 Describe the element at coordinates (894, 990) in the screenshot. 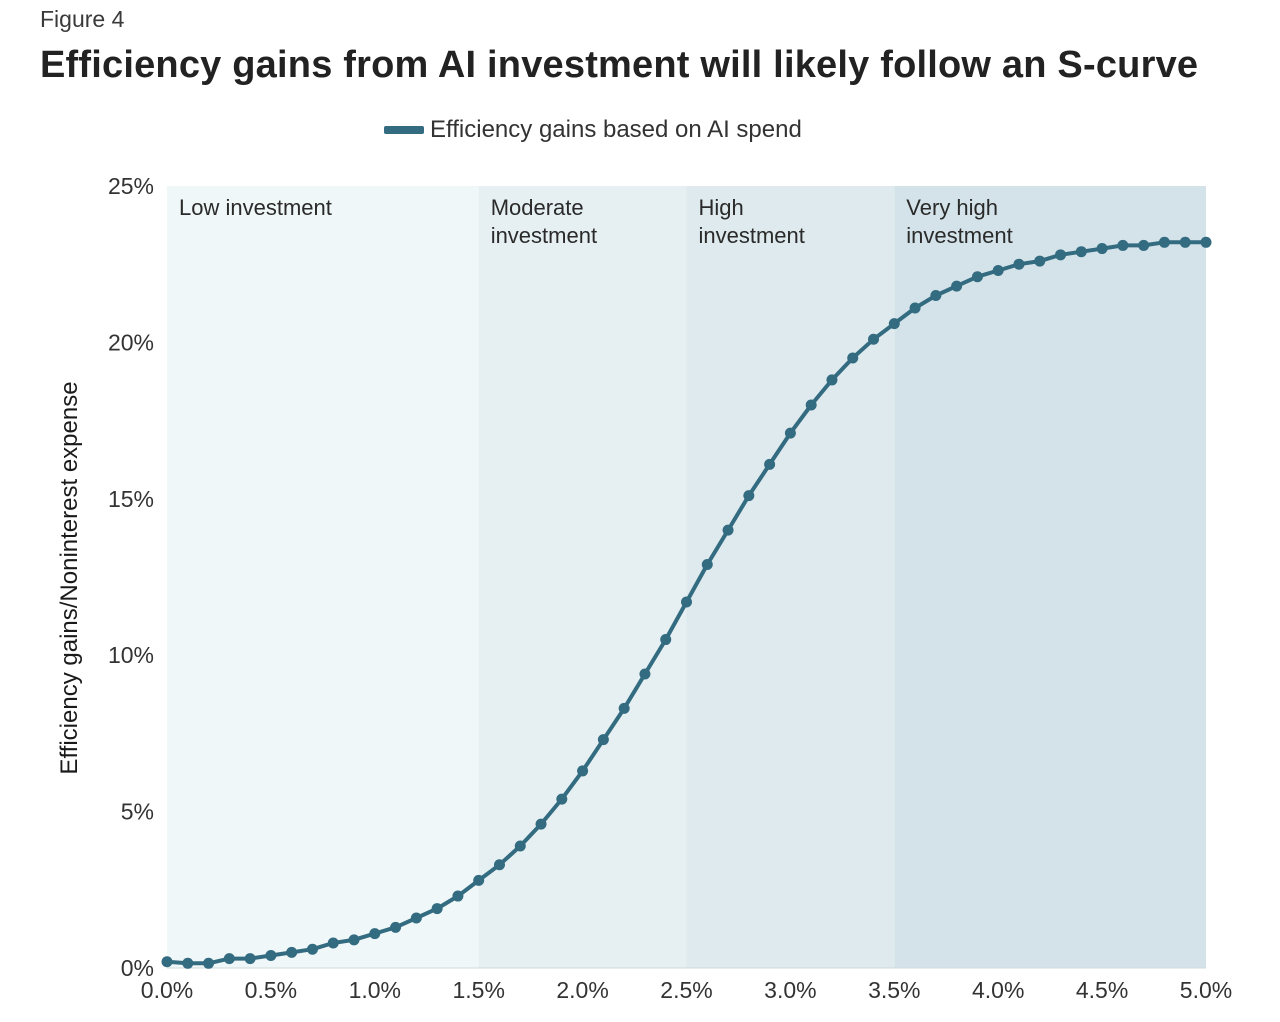

I see `x-tick-label: 3.5%` at that location.